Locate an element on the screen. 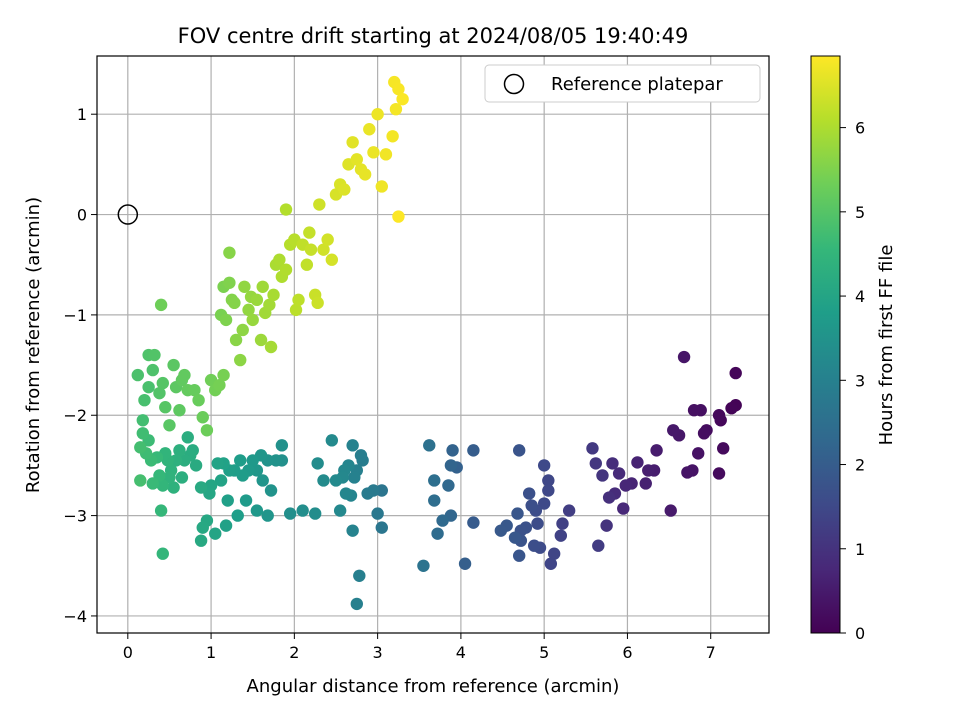  y-tick-label: −2 is located at coordinates (75, 415).